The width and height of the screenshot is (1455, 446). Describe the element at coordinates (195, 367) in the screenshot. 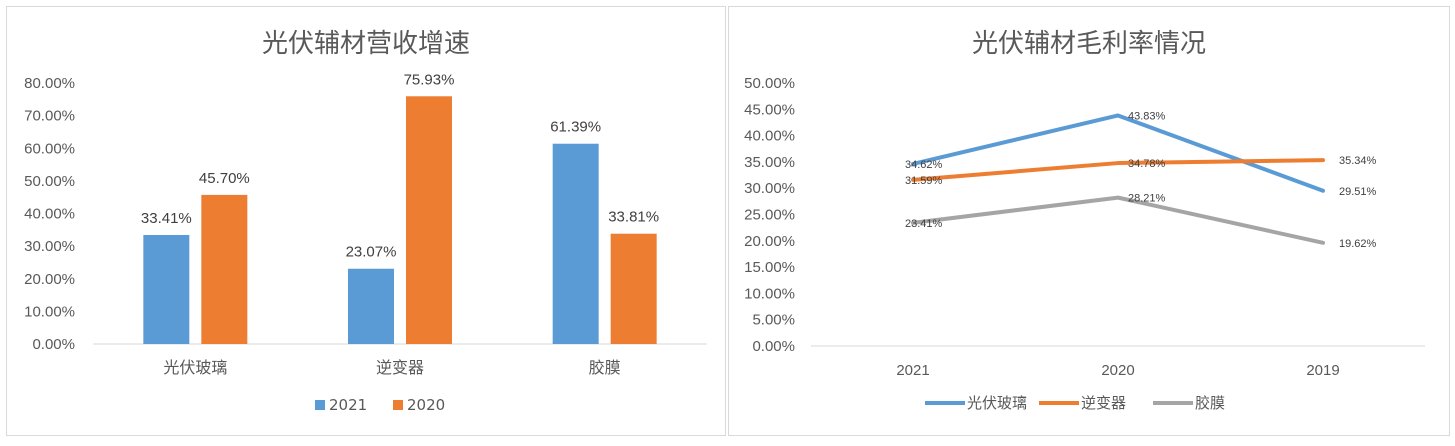

I see `x-category-label: 光伏玻璃` at that location.